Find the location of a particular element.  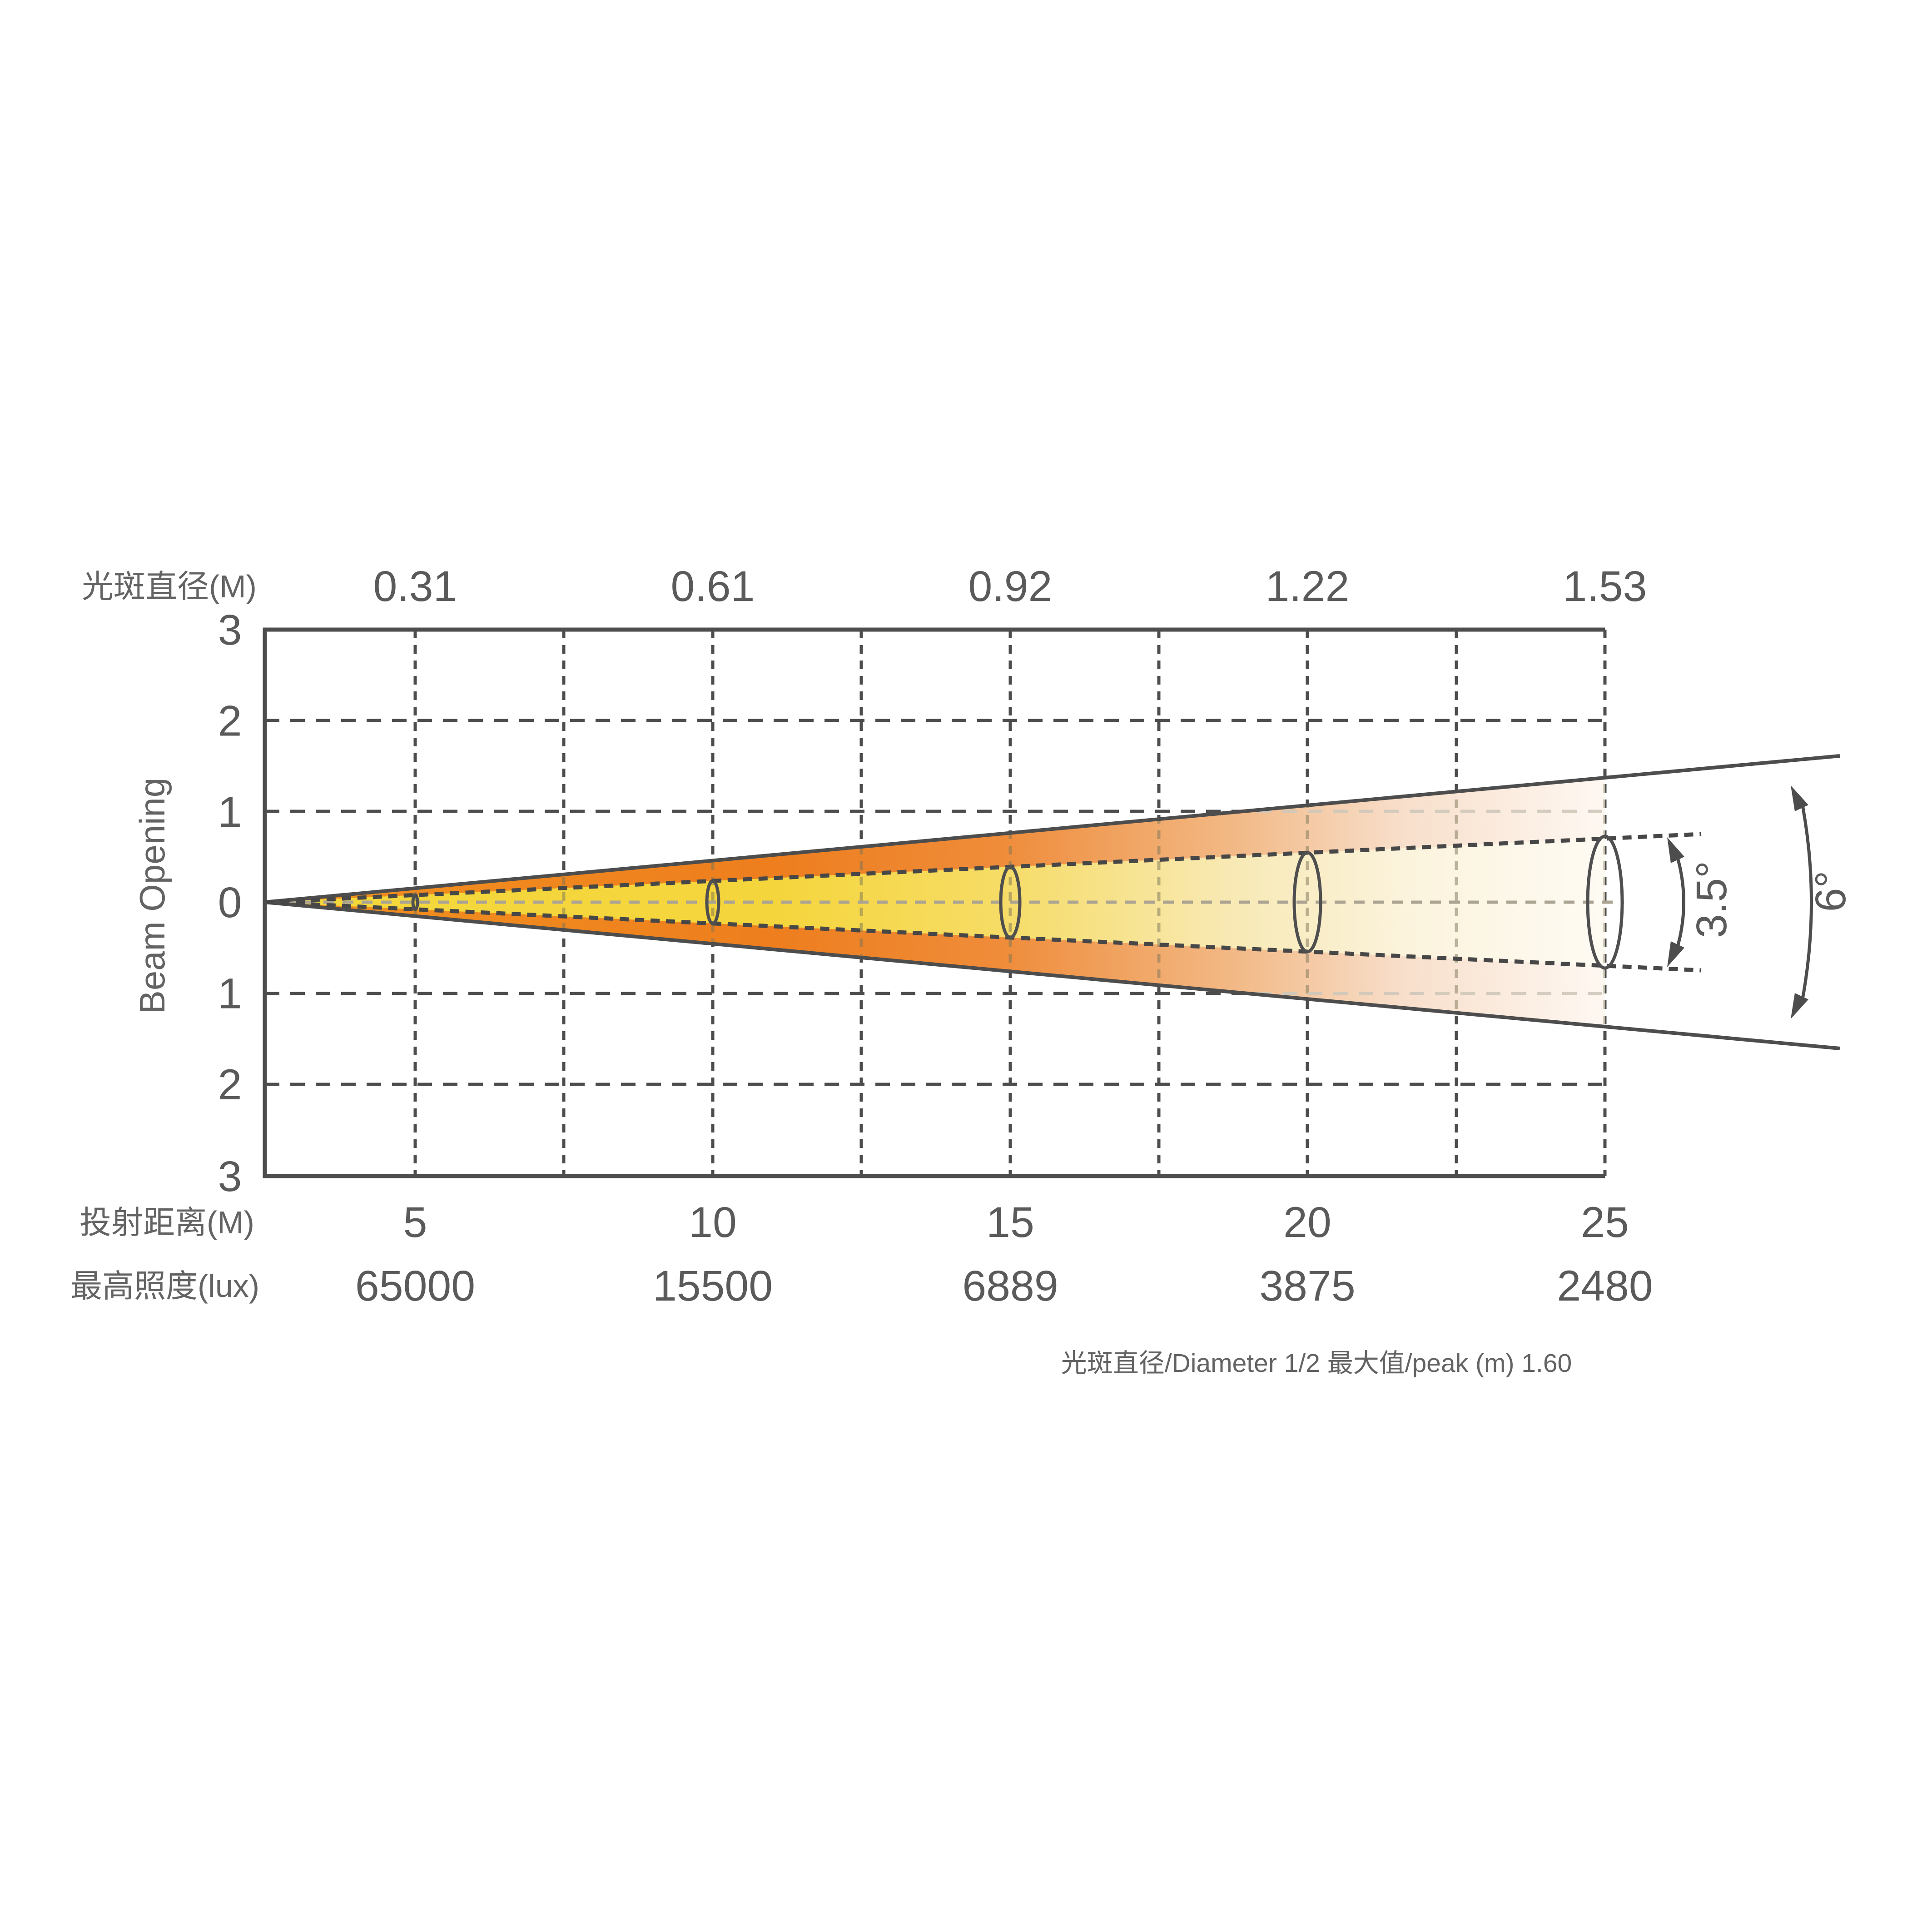

outer-angle-arrow-up is located at coordinates (1799, 798).